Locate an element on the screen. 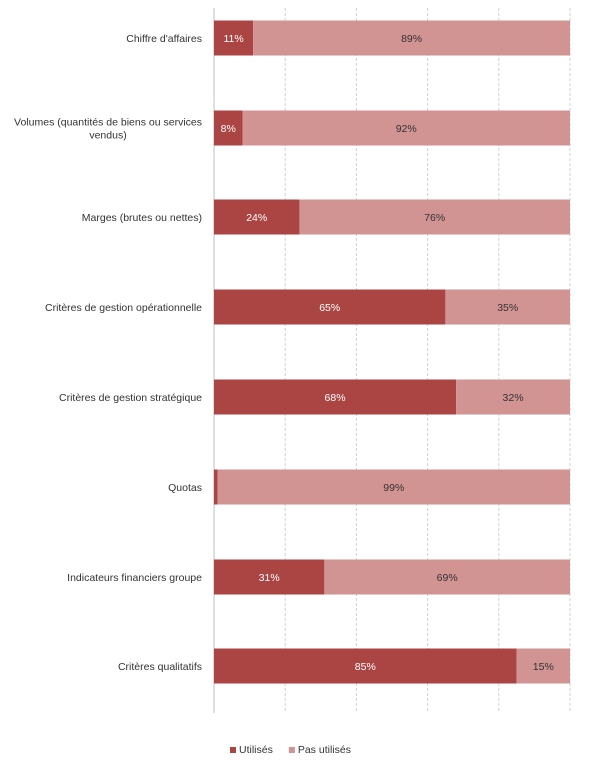 The height and width of the screenshot is (771, 593). data-label: 89% is located at coordinates (411, 39).